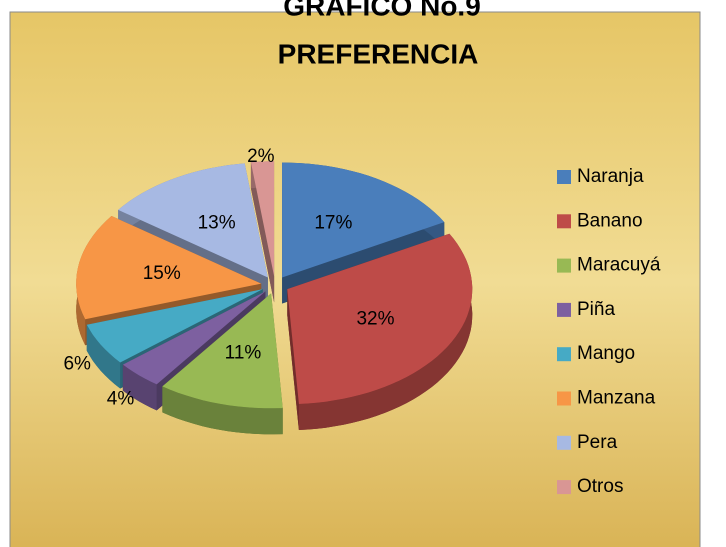  What do you see at coordinates (610, 176) in the screenshot?
I see `legend-label: Naranja` at bounding box center [610, 176].